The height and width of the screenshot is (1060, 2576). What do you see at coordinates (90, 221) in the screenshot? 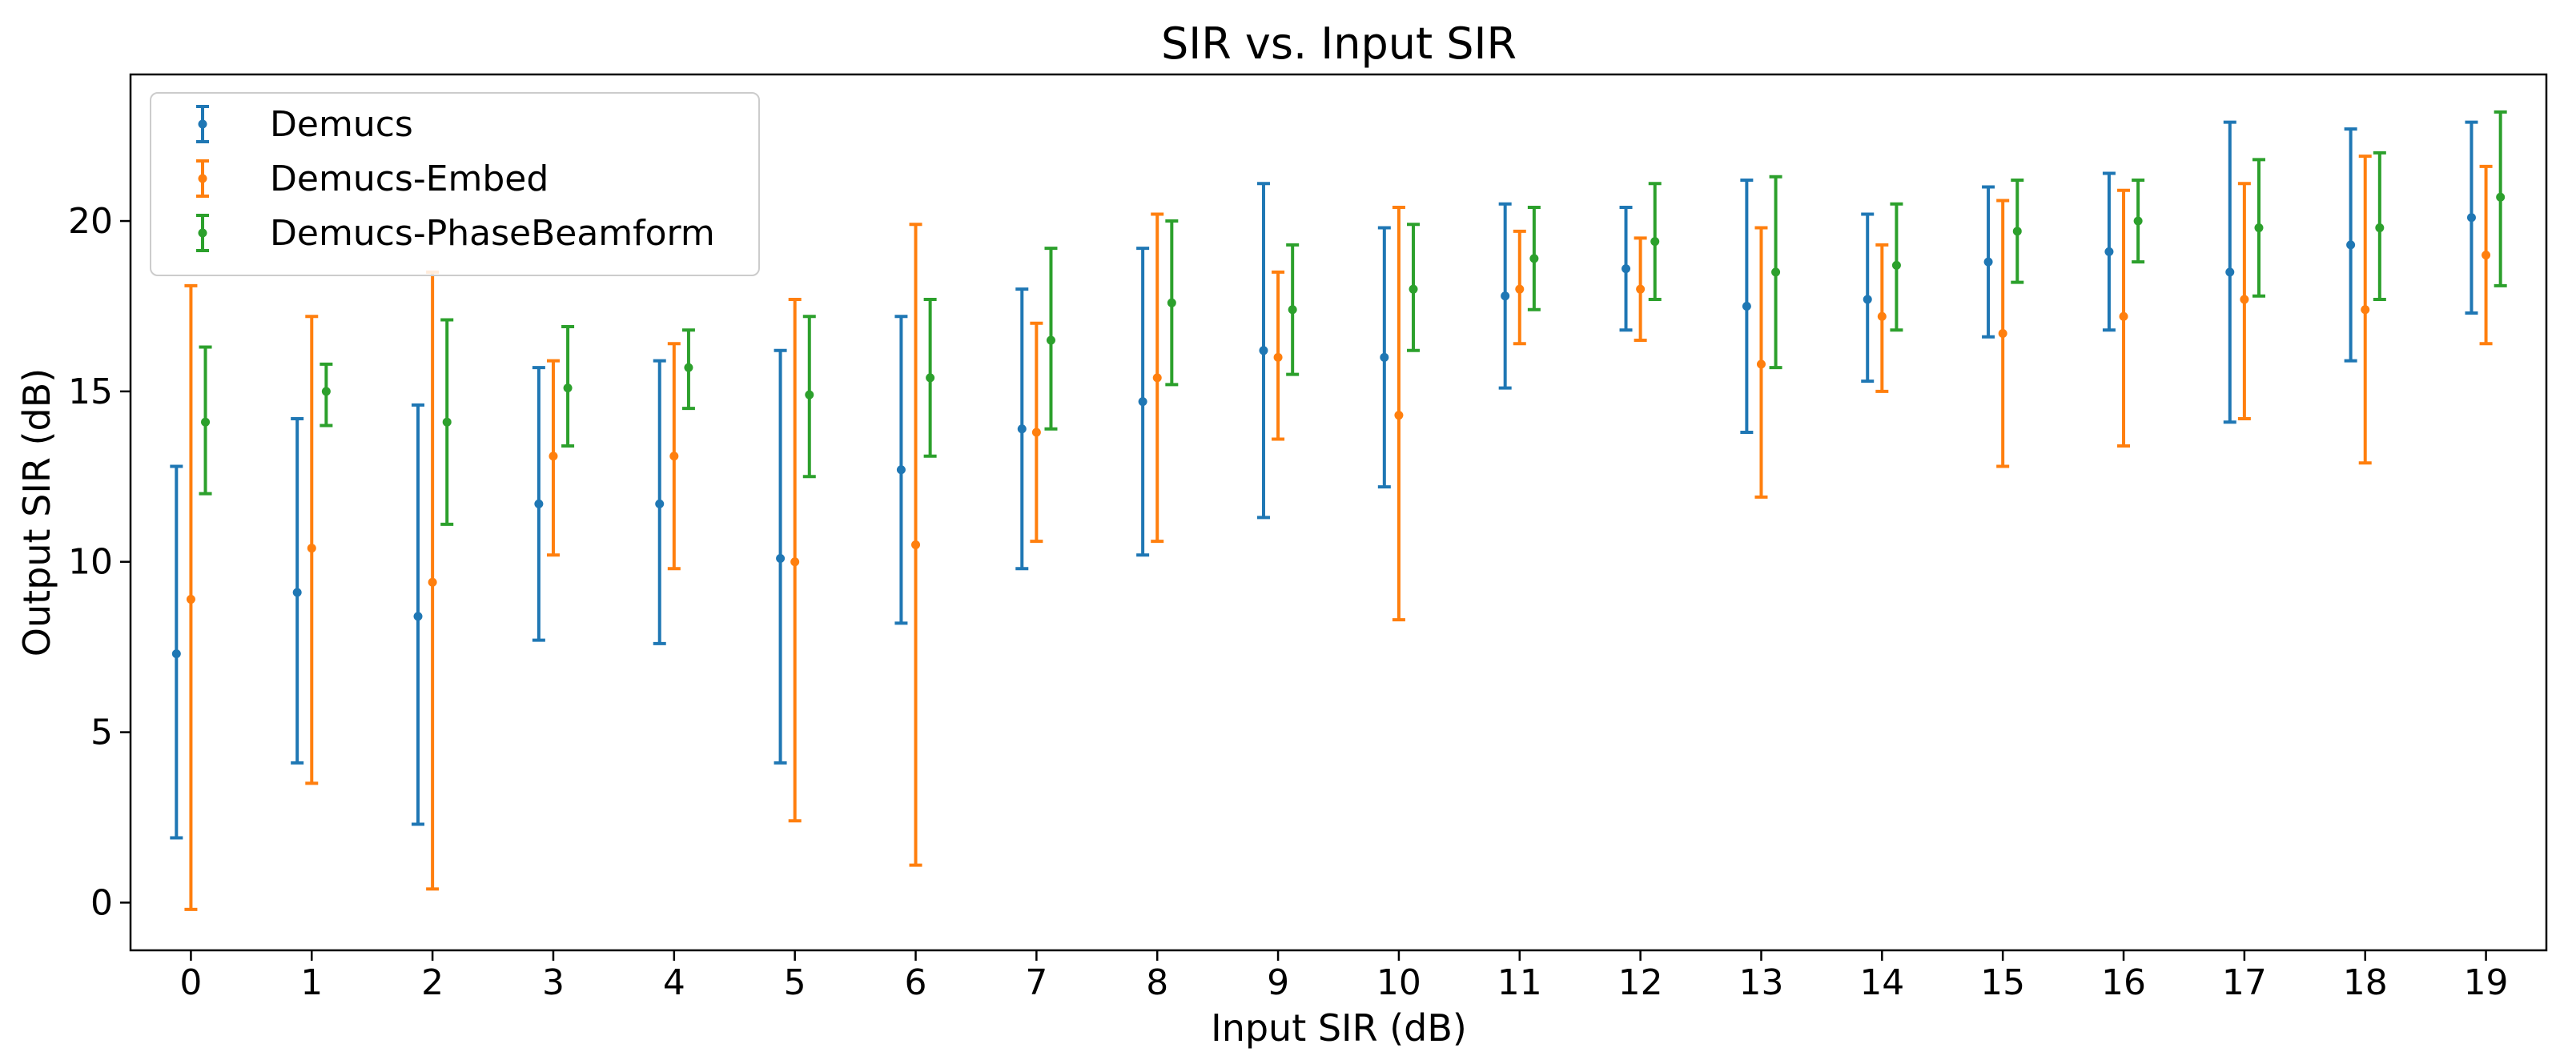
I see `y-tick-label: 20` at bounding box center [90, 221].